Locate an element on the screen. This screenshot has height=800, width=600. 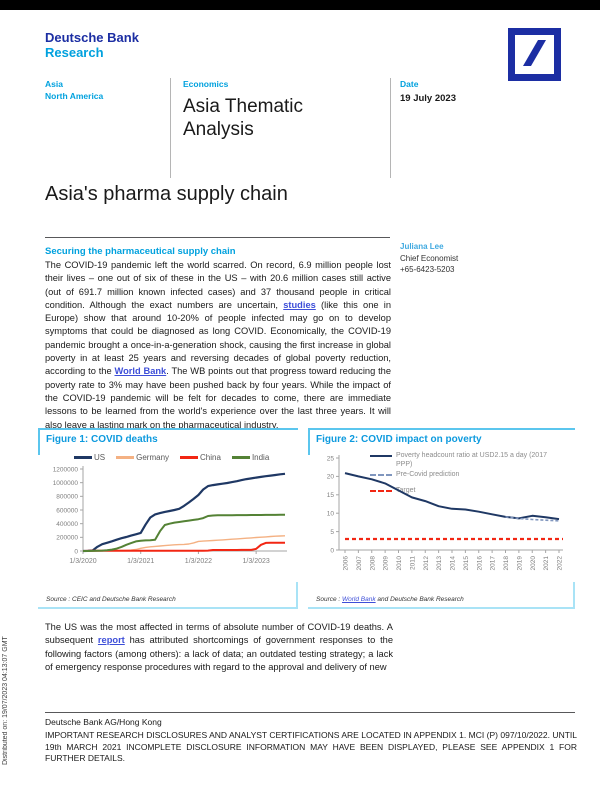
legend-label: India is located at coordinates (260, 457).